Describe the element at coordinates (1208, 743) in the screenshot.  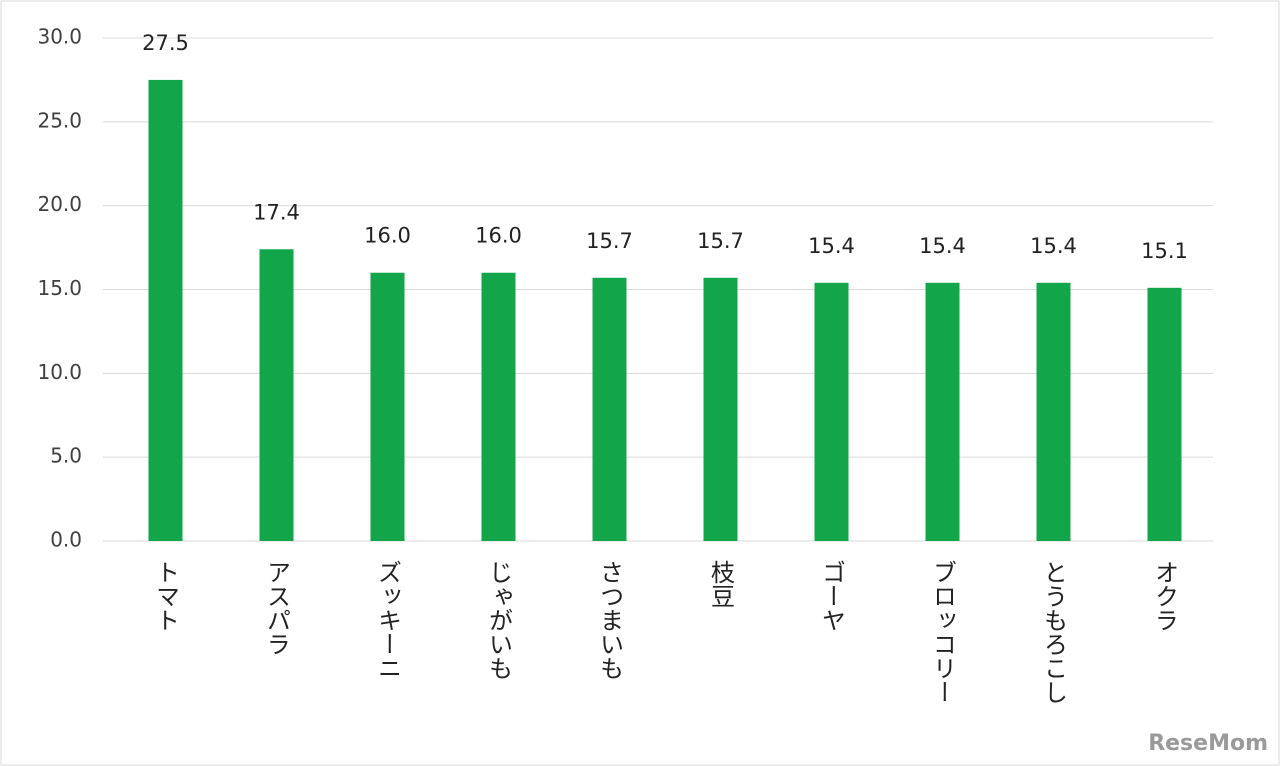
I see `watermark: ReseMom` at that location.